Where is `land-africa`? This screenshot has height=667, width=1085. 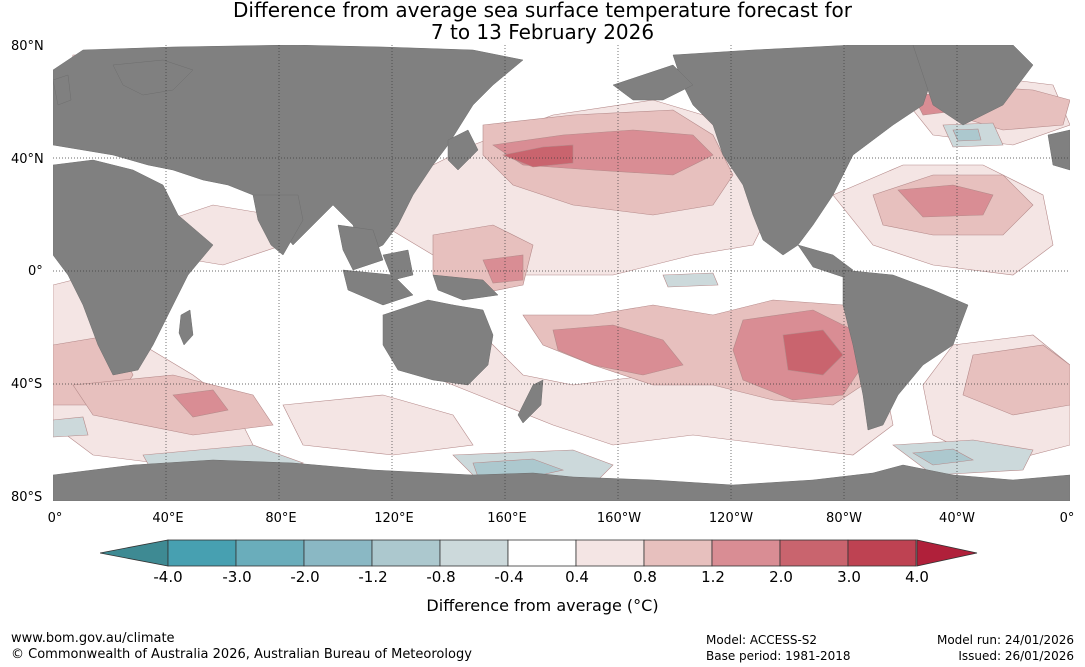 land-africa is located at coordinates (133, 267).